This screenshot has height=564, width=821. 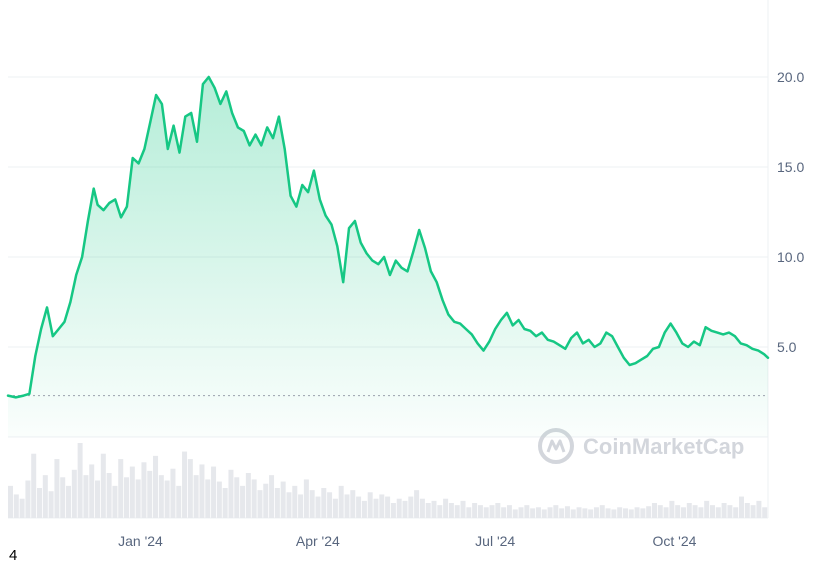 I want to click on volume-bars, so click(x=388, y=480).